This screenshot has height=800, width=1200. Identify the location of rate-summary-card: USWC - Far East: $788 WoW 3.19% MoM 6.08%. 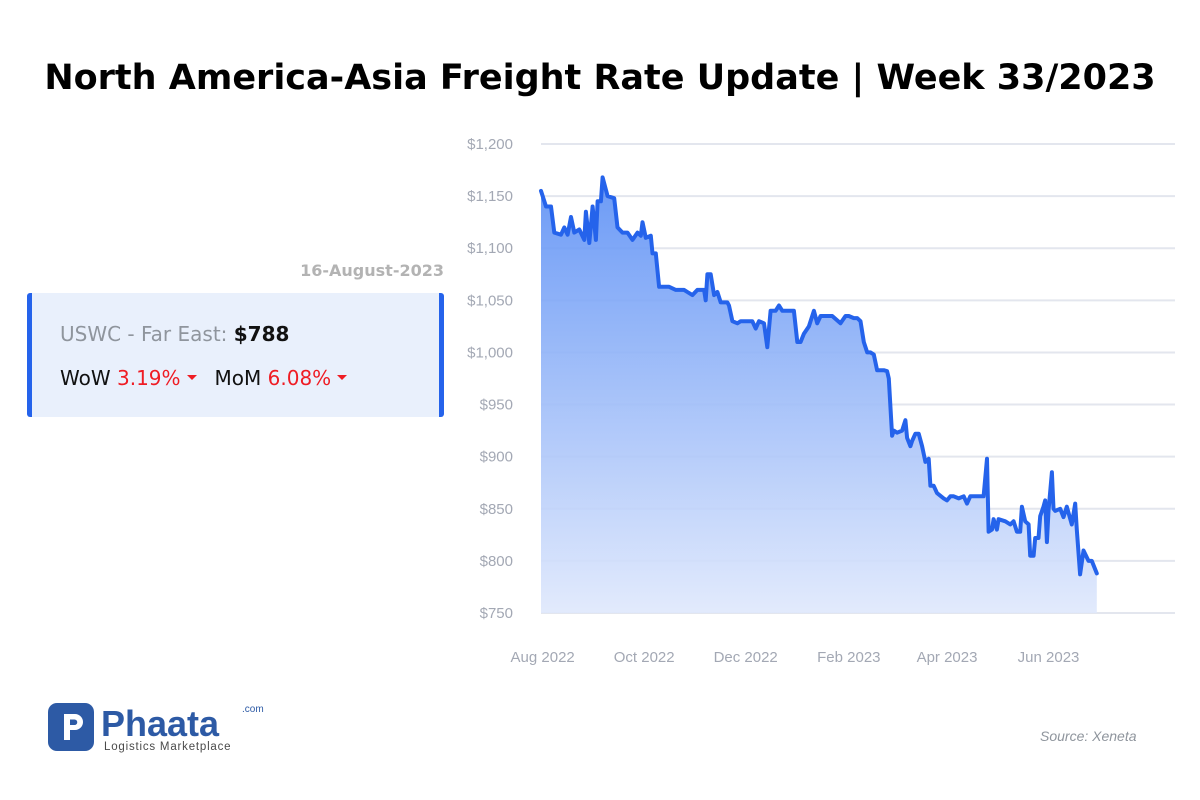
(235, 355).